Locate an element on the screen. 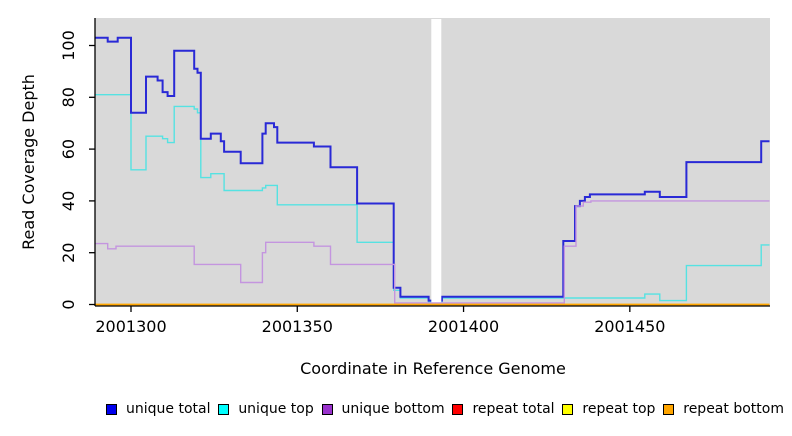  legend-label: repeat bottom is located at coordinates (733, 409).